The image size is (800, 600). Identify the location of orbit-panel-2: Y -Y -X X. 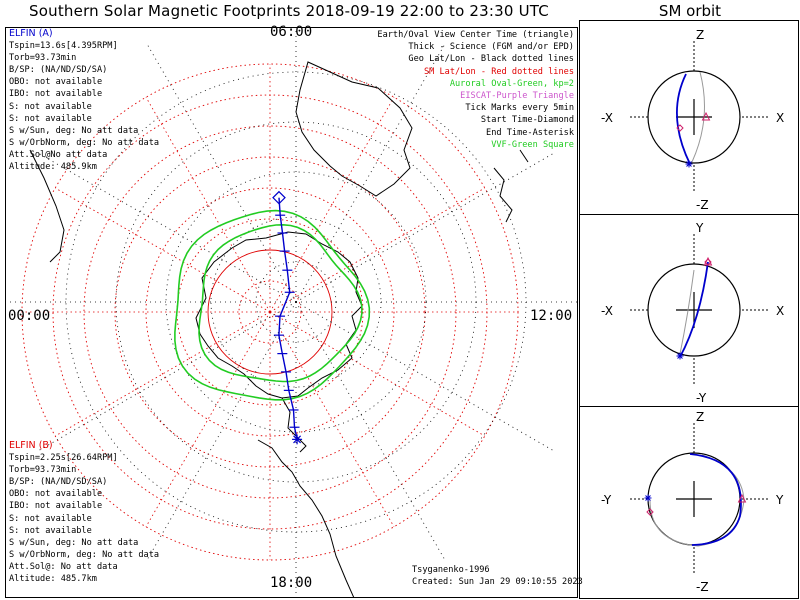
(692, 313).